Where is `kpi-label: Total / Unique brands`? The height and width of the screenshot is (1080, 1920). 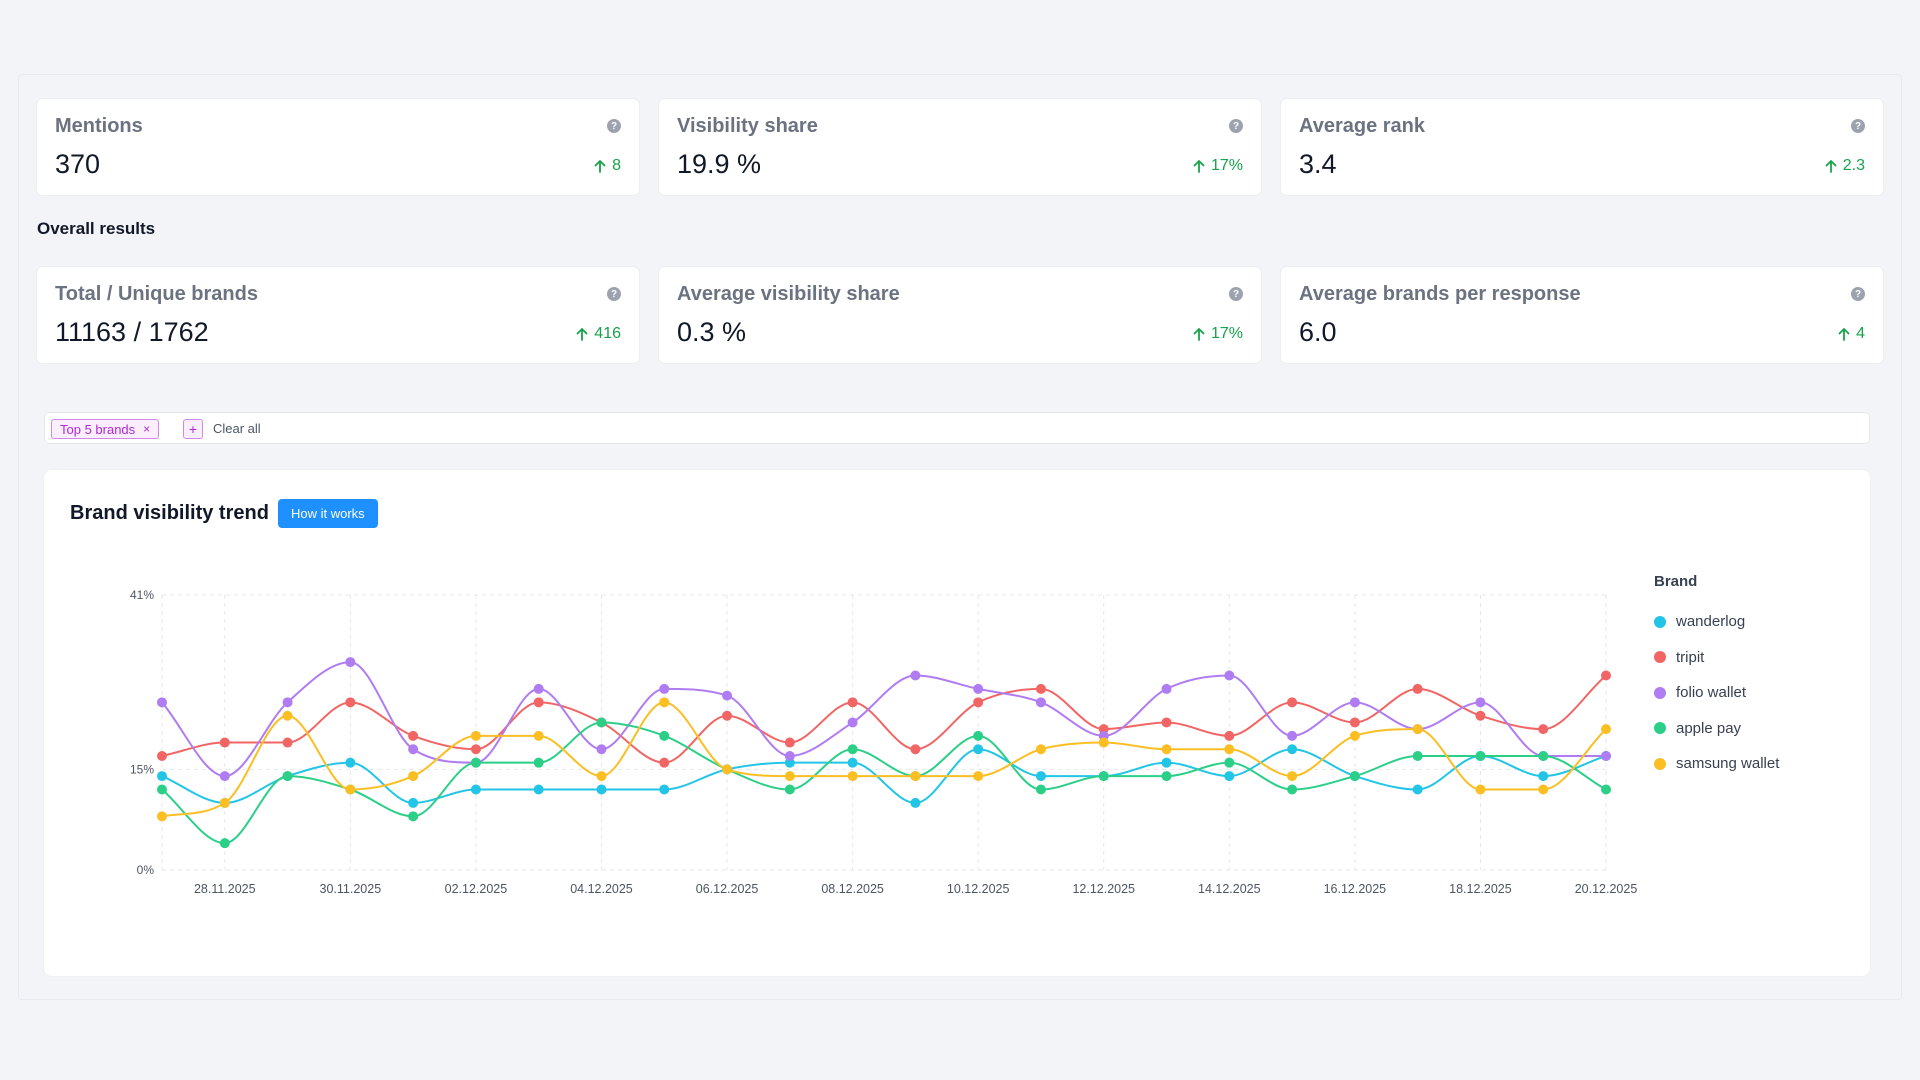 kpi-label: Total / Unique brands is located at coordinates (156, 294).